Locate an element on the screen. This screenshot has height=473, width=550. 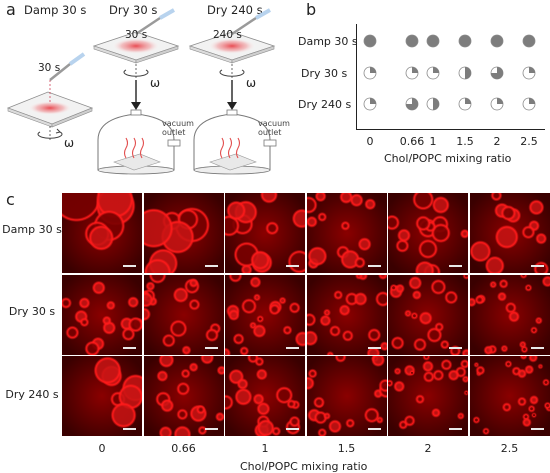
title-dry-240s: Dry 240 s is located at coordinates (235, 10).